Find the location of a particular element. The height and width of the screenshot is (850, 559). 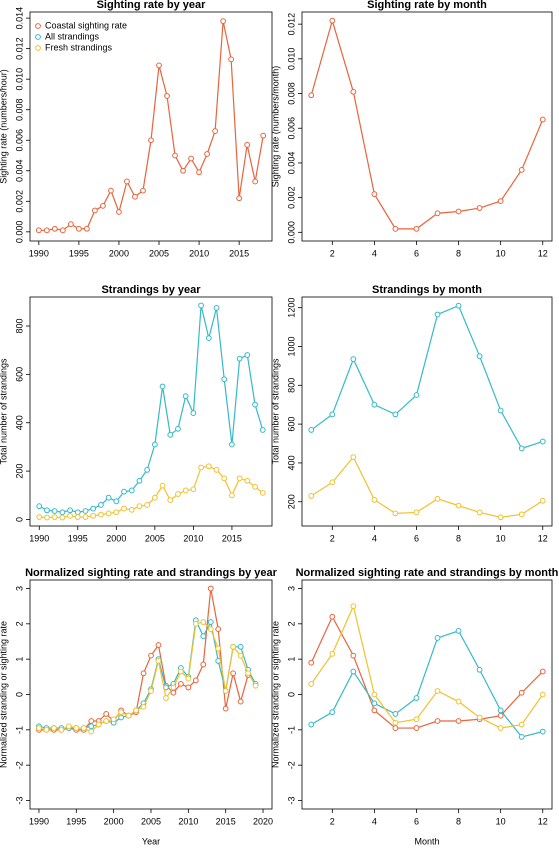

x-tick-label: 2020 is located at coordinates (263, 821).